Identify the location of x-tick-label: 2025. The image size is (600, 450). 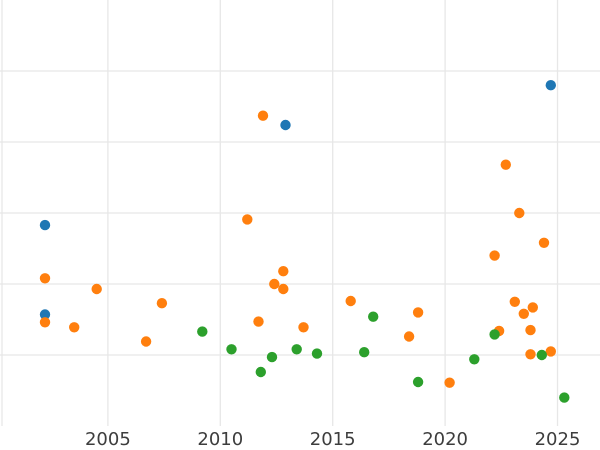
(558, 439).